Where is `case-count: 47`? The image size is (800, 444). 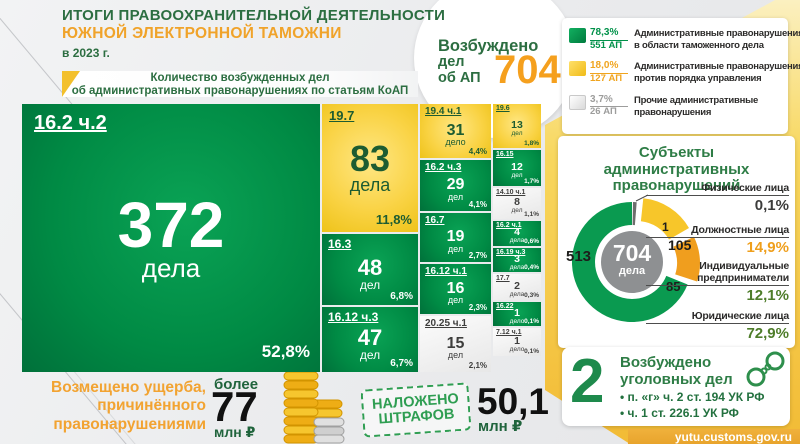 case-count: 47 is located at coordinates (370, 338).